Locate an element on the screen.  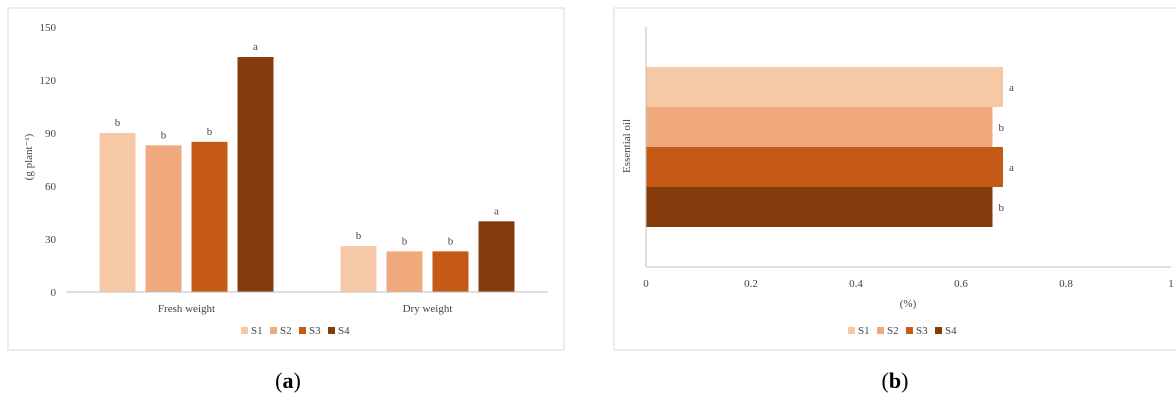
caption-b-letter: b is located at coordinates (895, 380).